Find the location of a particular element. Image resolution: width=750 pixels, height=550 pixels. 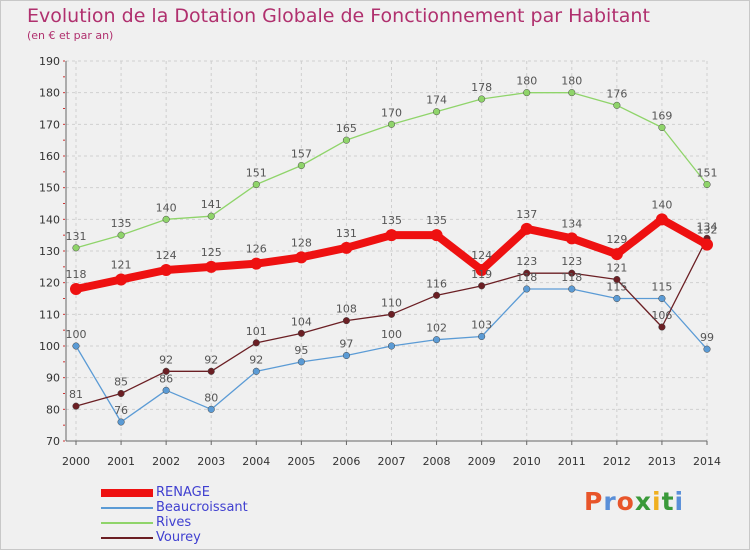

data-label-rives: 151 is located at coordinates (256, 173).